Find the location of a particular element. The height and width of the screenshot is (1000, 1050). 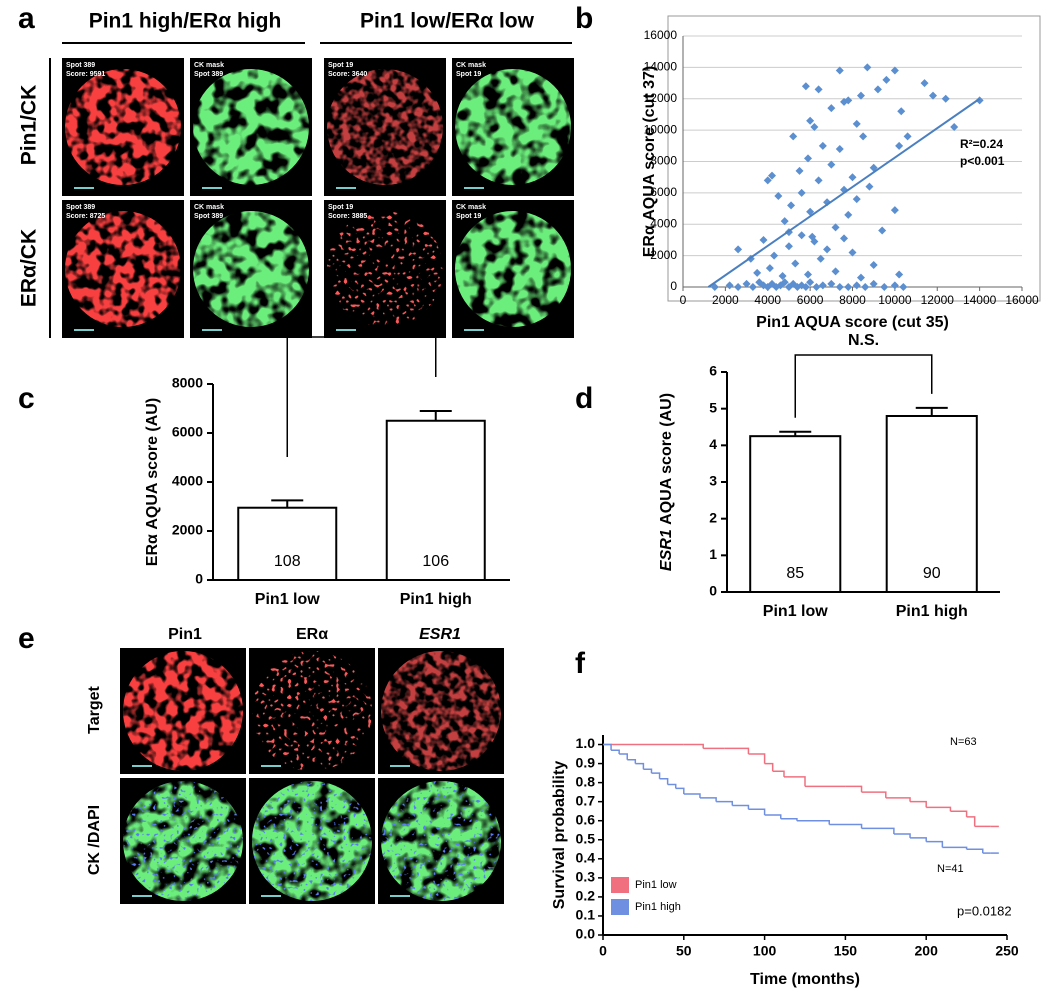

x-tick-label: 50 is located at coordinates (684, 951).